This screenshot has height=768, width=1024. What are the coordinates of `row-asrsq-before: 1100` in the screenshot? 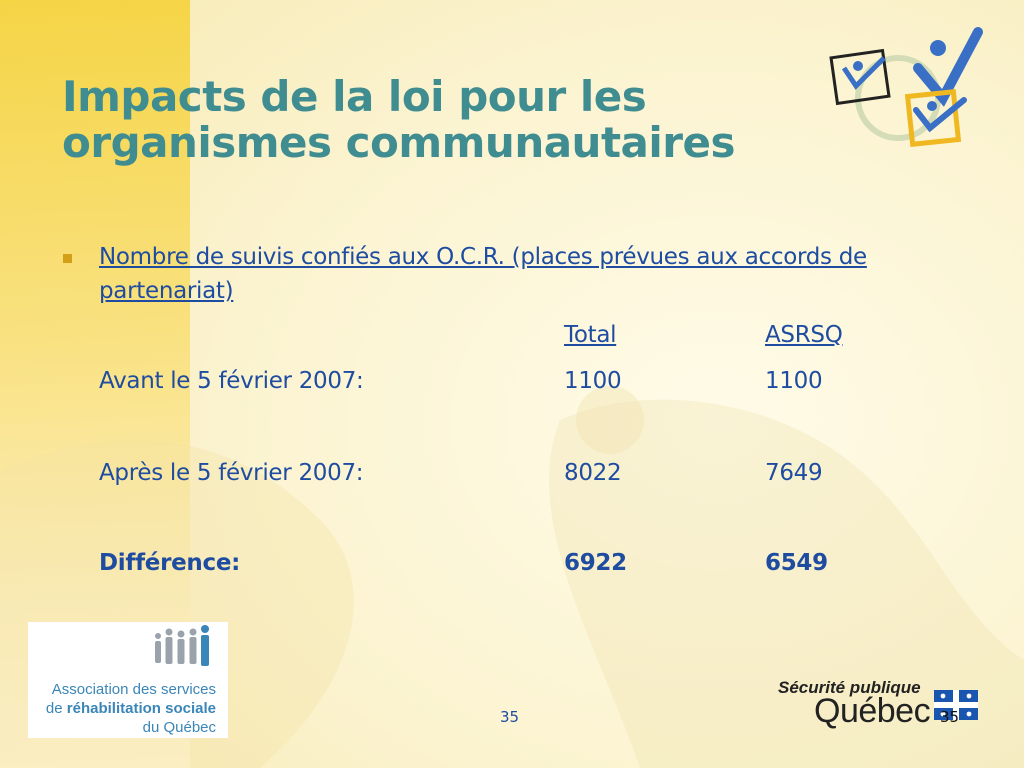 It's located at (794, 381).